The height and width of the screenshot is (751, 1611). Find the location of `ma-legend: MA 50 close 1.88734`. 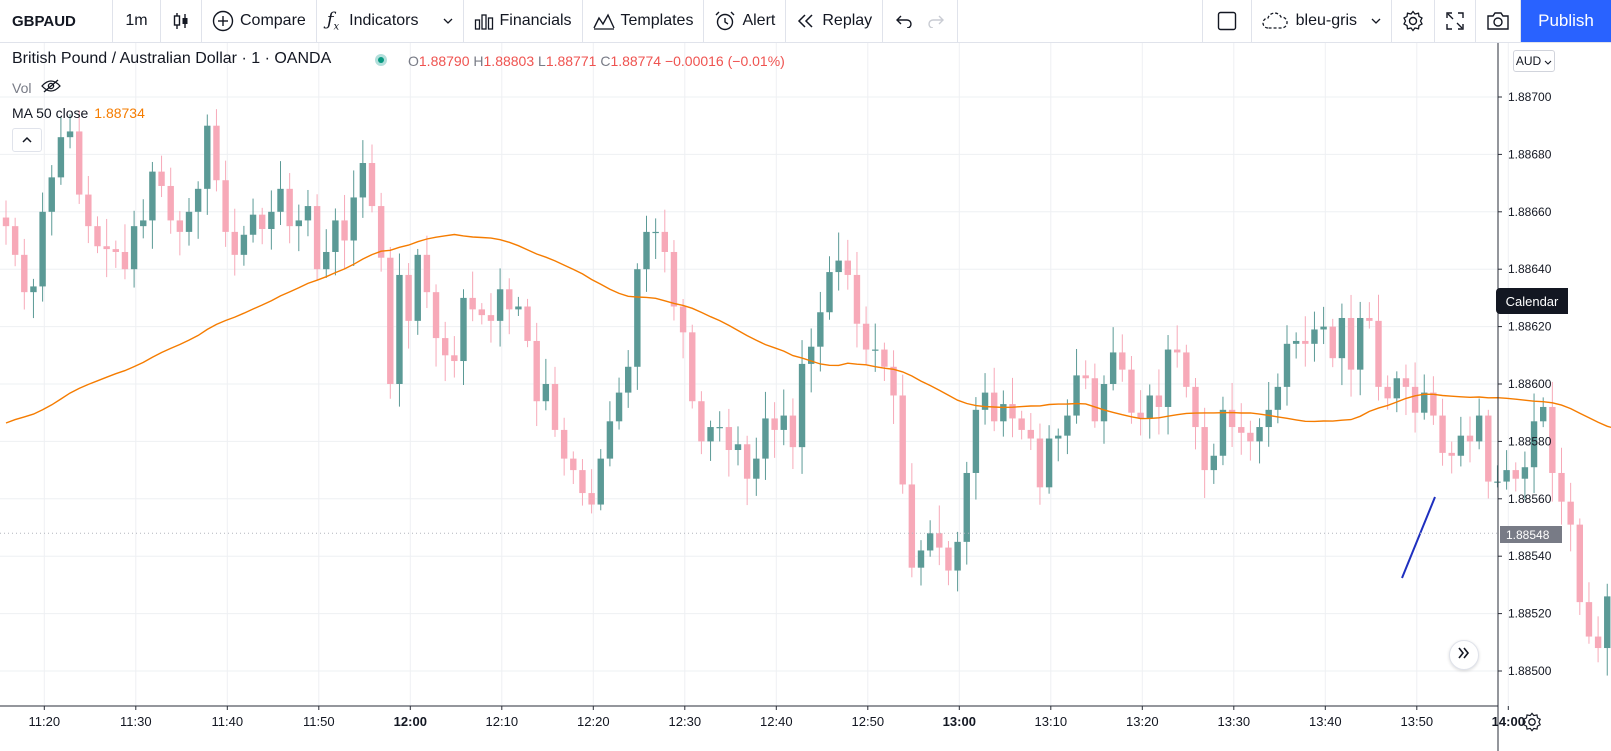

ma-legend: MA 50 close 1.88734 is located at coordinates (78, 113).